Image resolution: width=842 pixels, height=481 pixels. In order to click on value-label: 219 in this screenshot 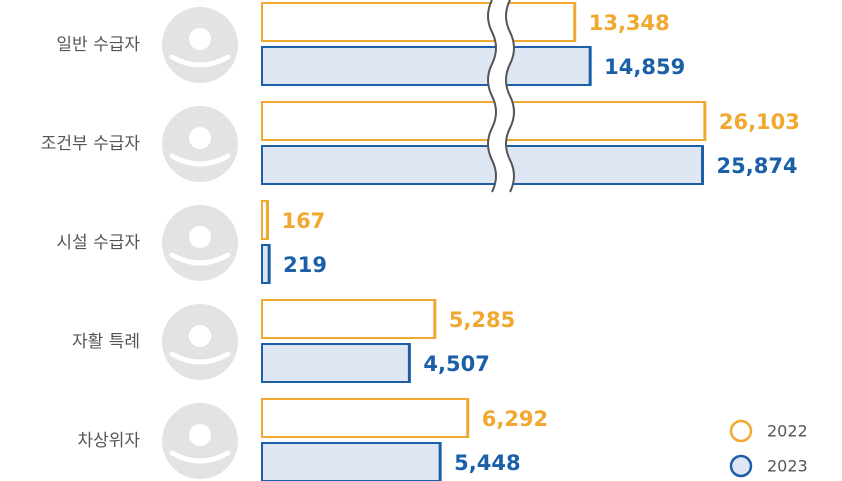, I will do `click(305, 265)`.